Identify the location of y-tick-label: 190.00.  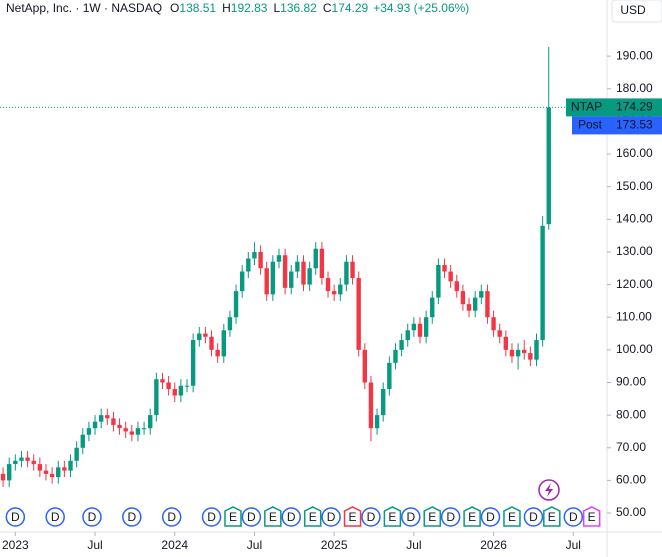
(634, 55).